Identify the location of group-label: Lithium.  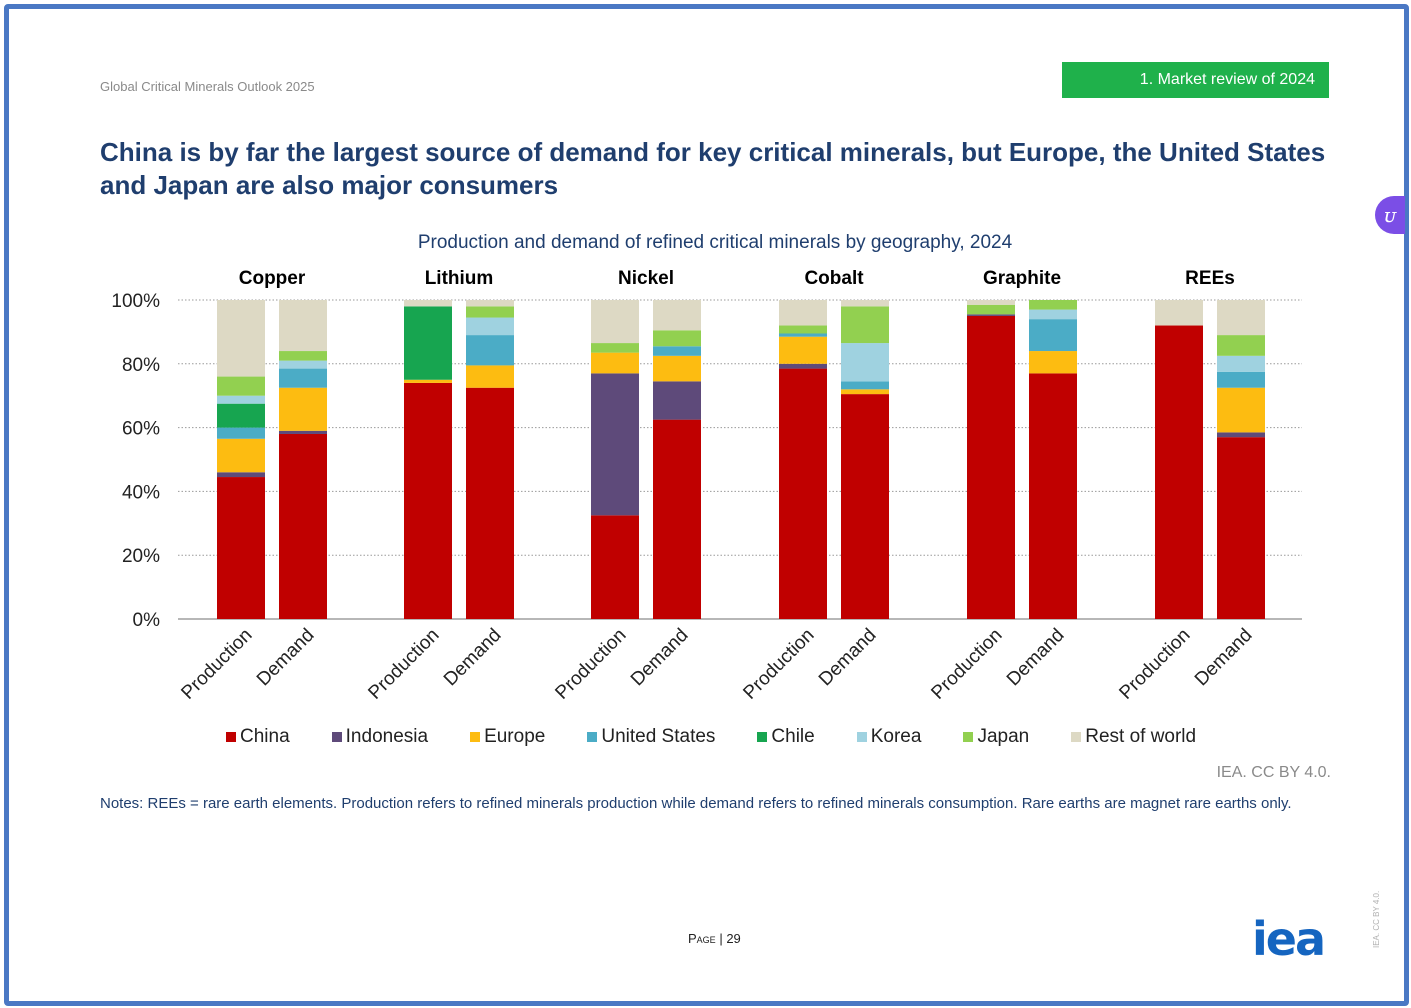
(459, 278).